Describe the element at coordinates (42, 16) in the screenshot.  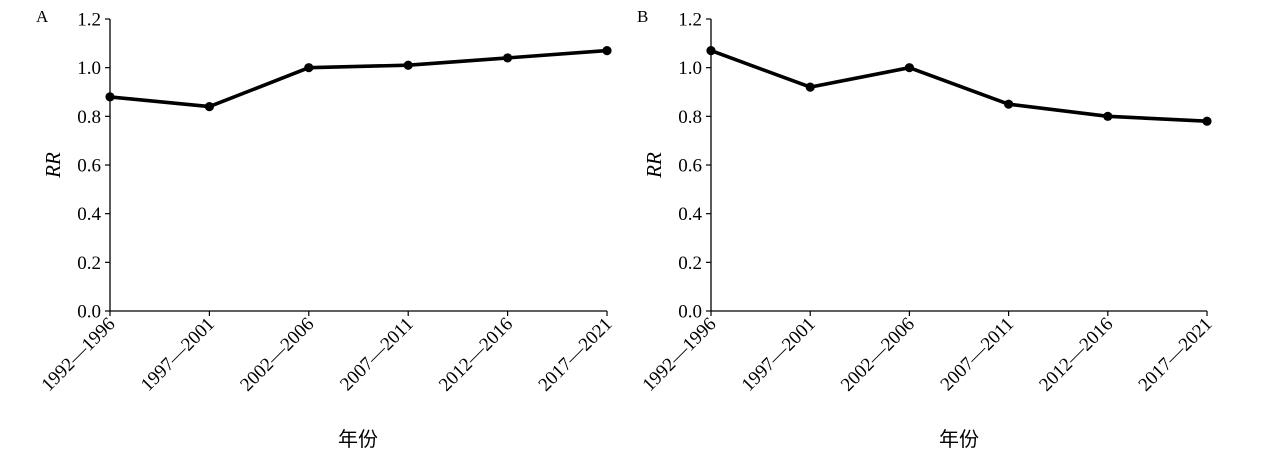
I see `panel-label: A` at that location.